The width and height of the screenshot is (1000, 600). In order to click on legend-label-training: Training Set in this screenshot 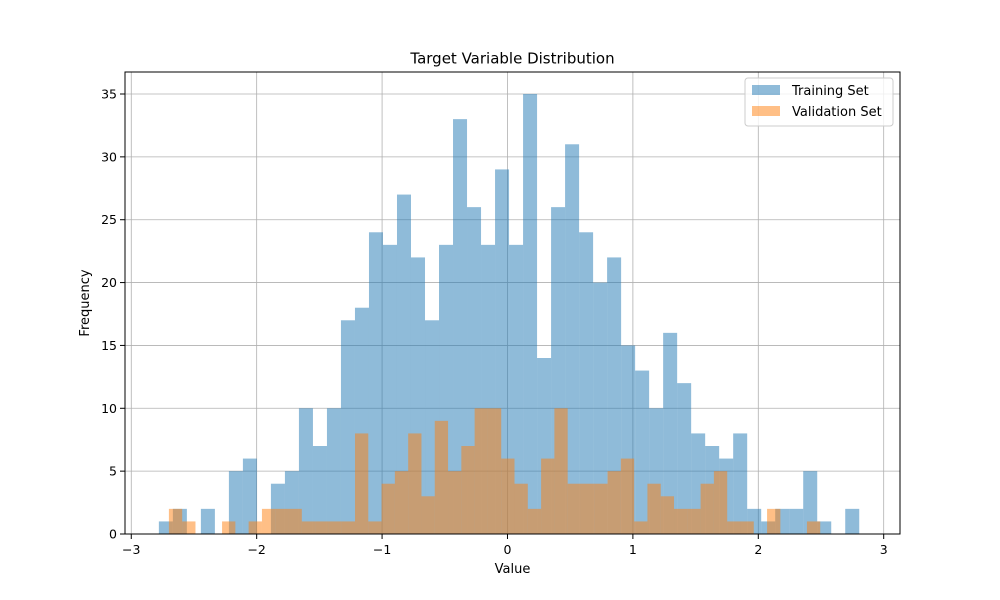, I will do `click(830, 91)`.